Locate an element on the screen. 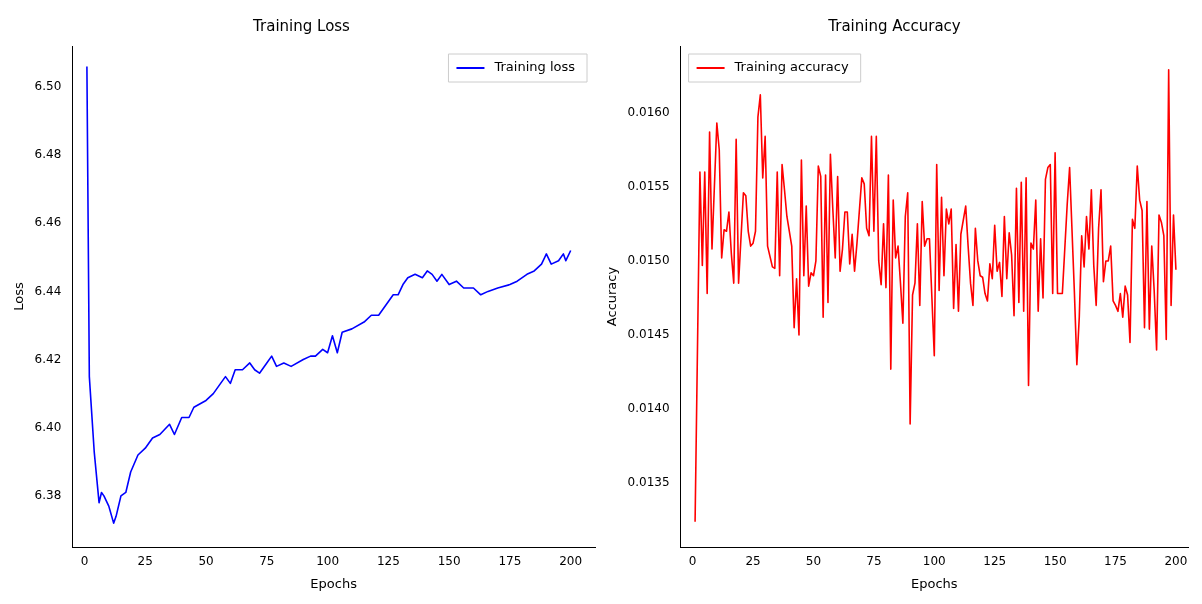 This screenshot has height=604, width=1202. y-tick-label: 0.0150 is located at coordinates (648, 260).